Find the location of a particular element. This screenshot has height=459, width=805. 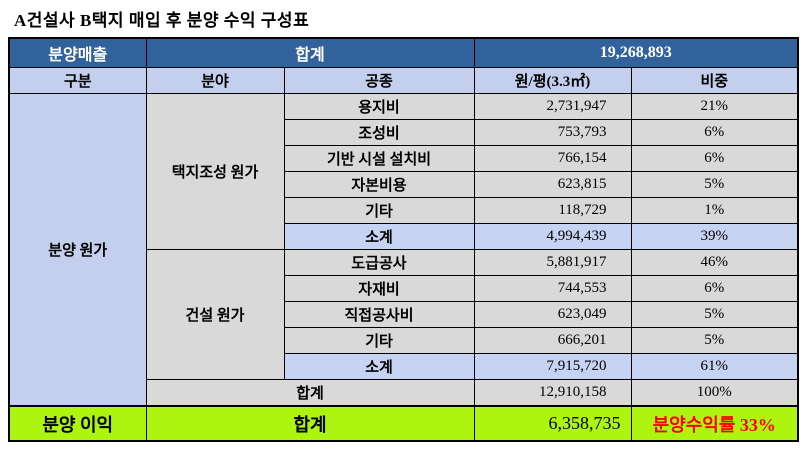

row-value: 753,793 is located at coordinates (552, 132).